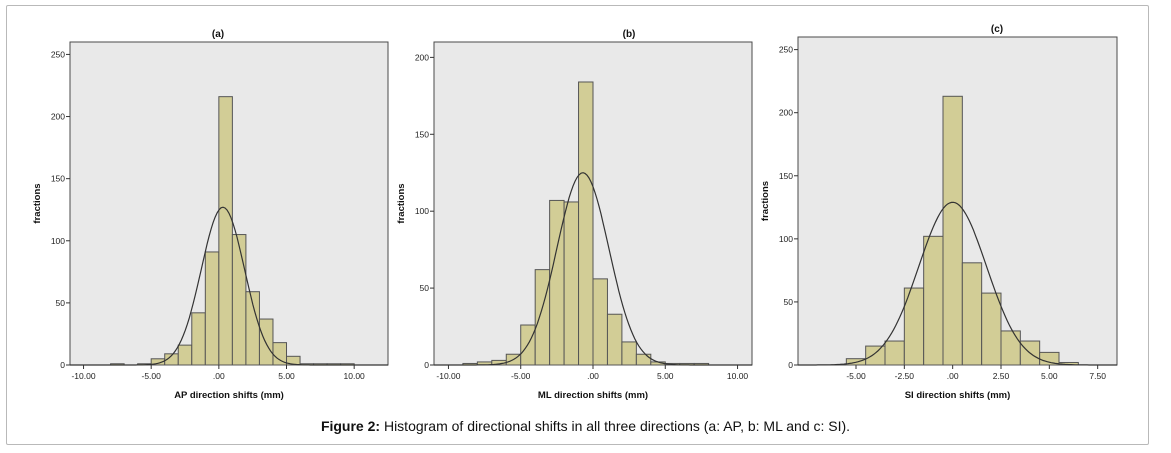  I want to click on y-tick-label-b-0: 0, so click(426, 365).